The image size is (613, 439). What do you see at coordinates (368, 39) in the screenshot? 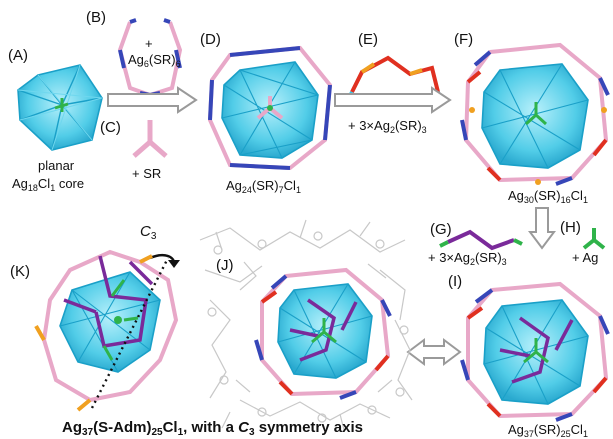
I see `panel-e-label: (E)` at bounding box center [368, 39].